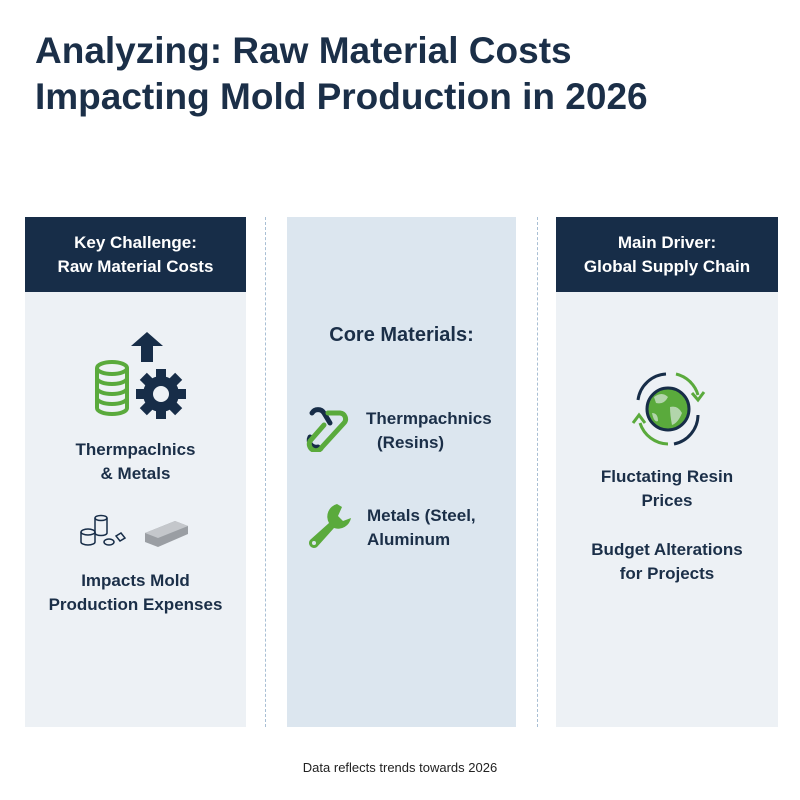 Image resolution: width=800 pixels, height=800 pixels. Describe the element at coordinates (135, 254) in the screenshot. I see `key-challenge-header: Key Challenge: Raw Material Costs` at that location.